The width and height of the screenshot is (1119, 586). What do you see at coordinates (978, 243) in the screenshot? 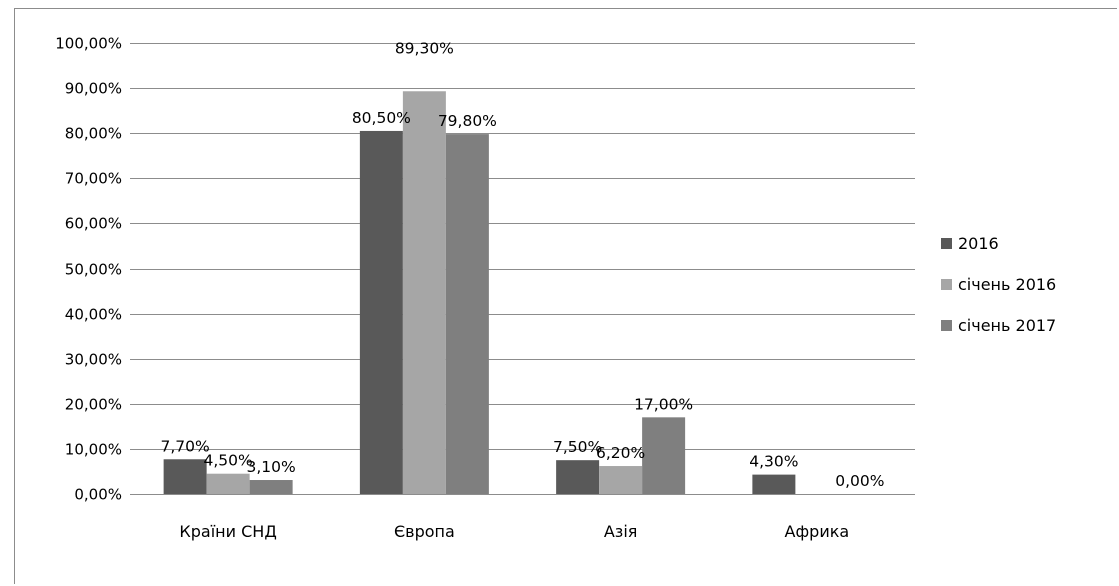
I see `legend-label: 2016` at bounding box center [978, 243].